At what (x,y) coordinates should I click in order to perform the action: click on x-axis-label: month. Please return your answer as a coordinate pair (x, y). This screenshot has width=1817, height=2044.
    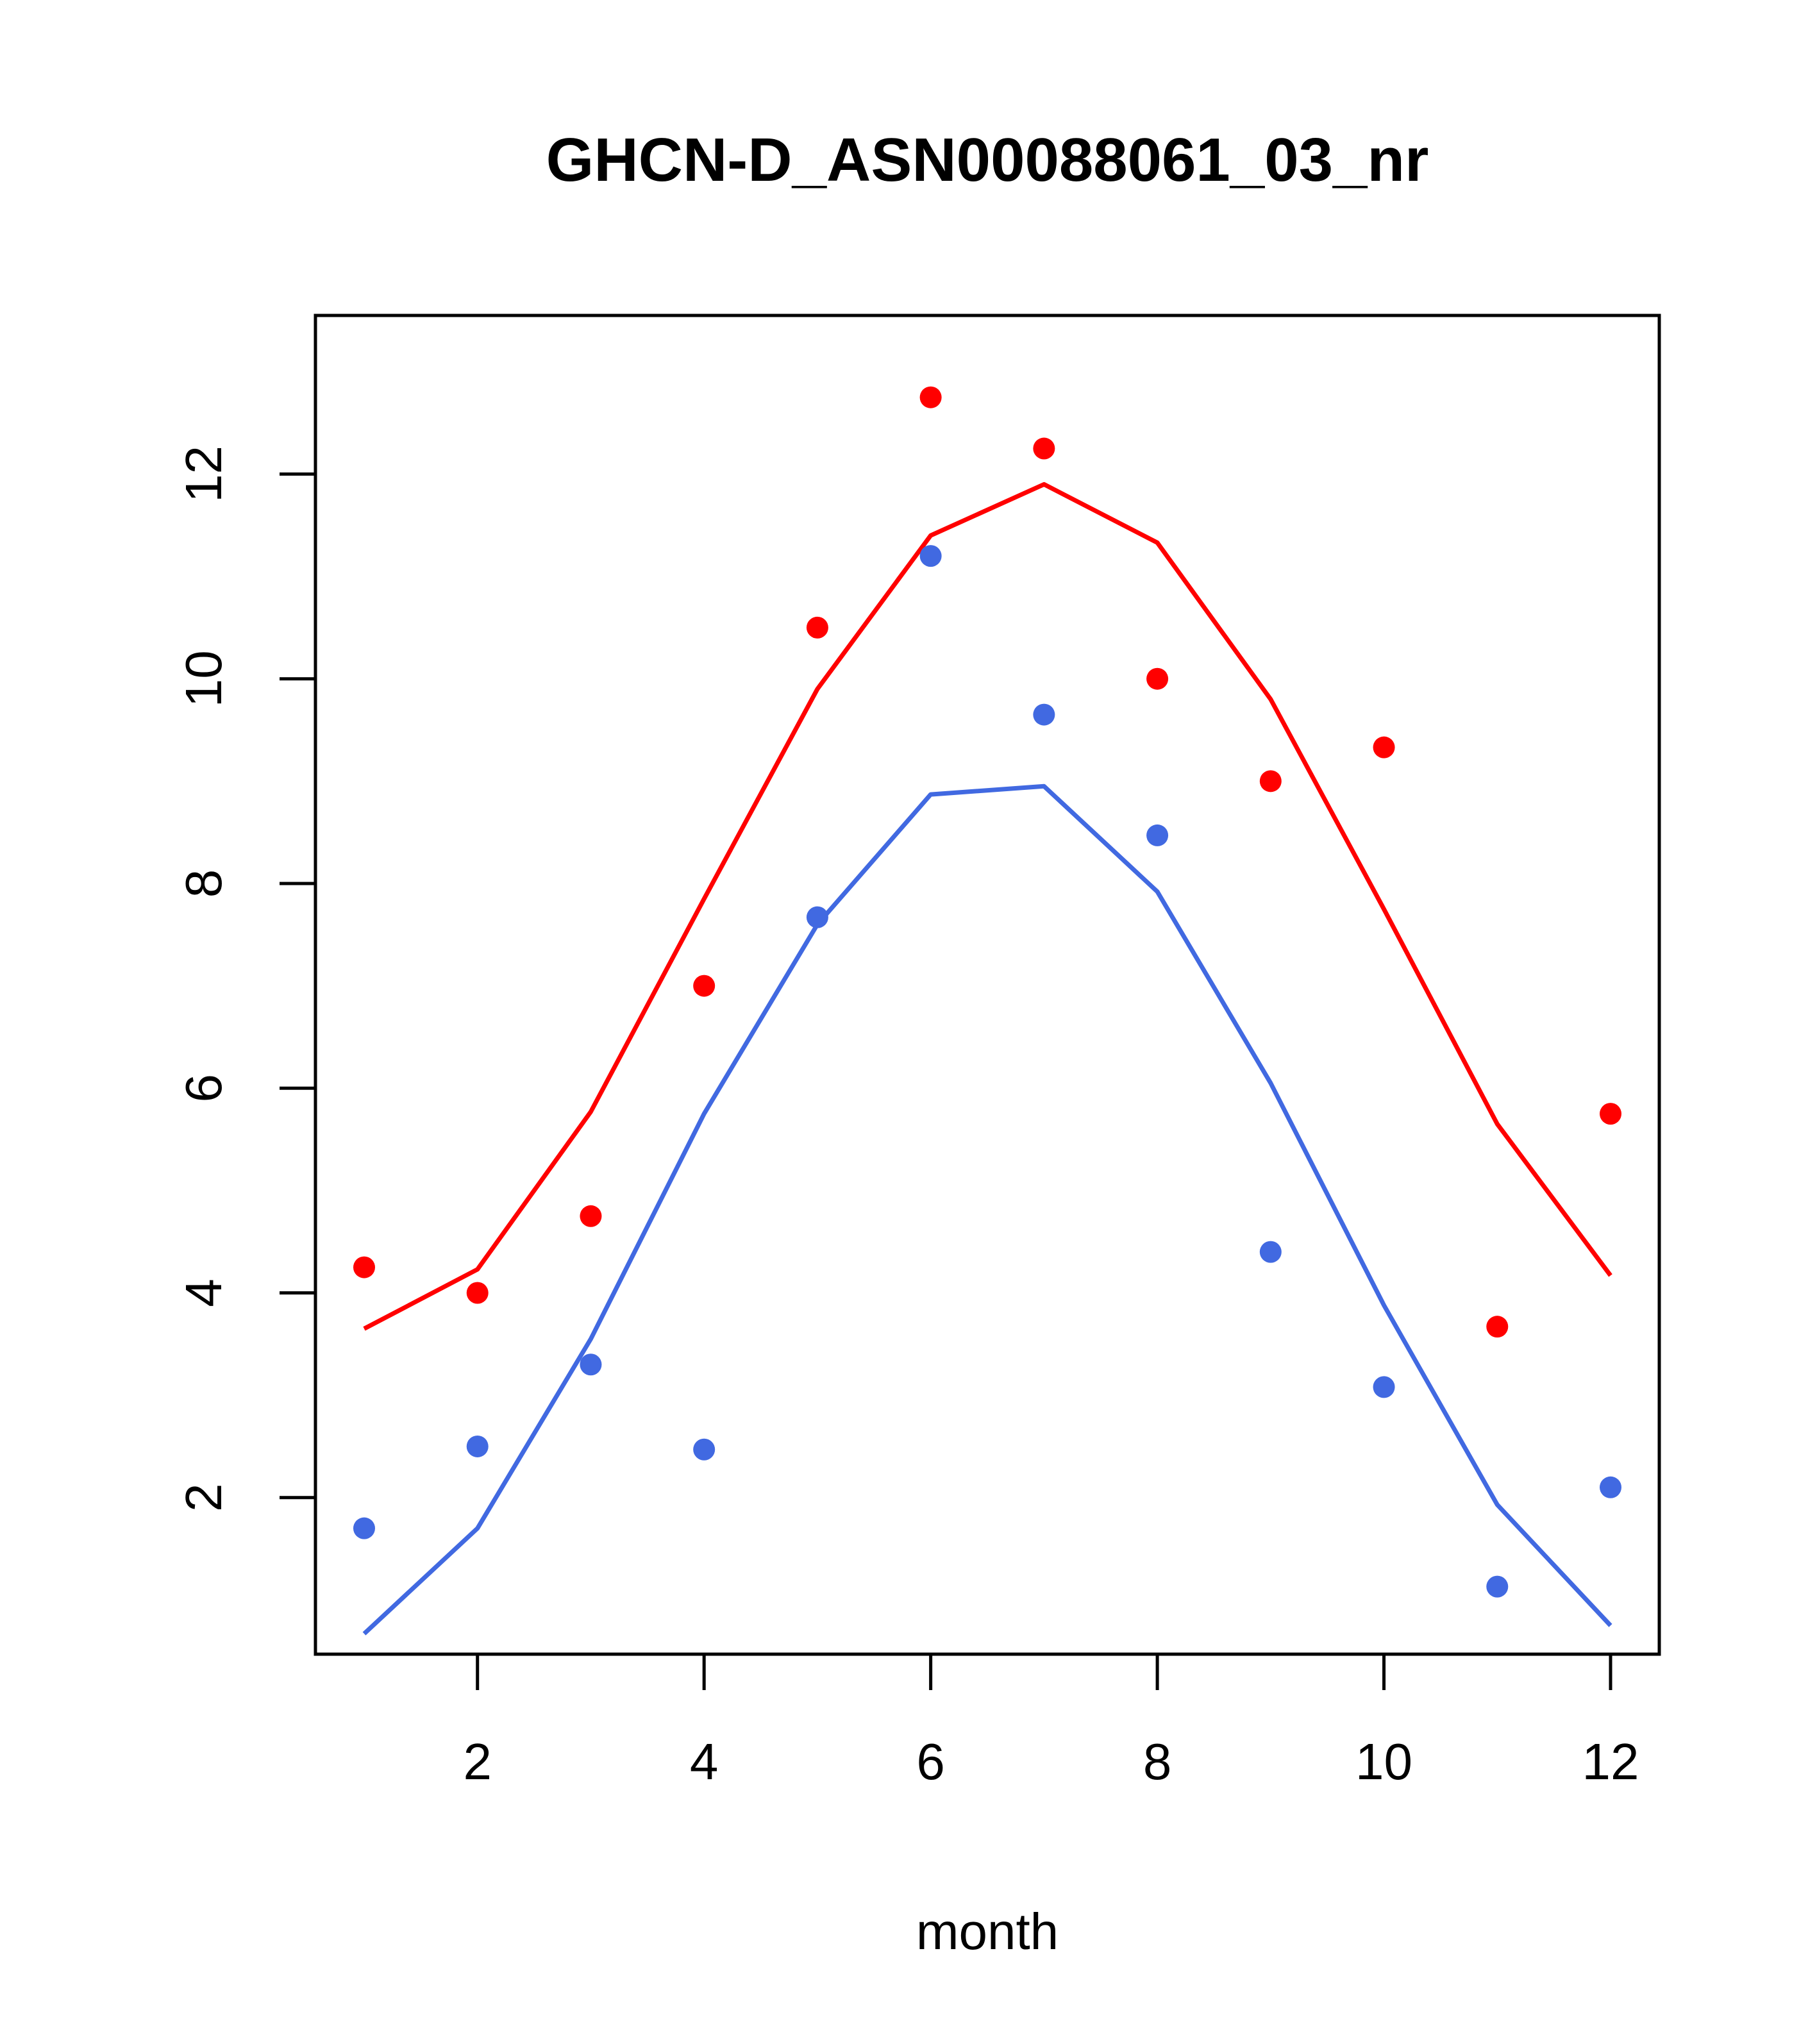
    Looking at the image, I should click on (988, 1931).